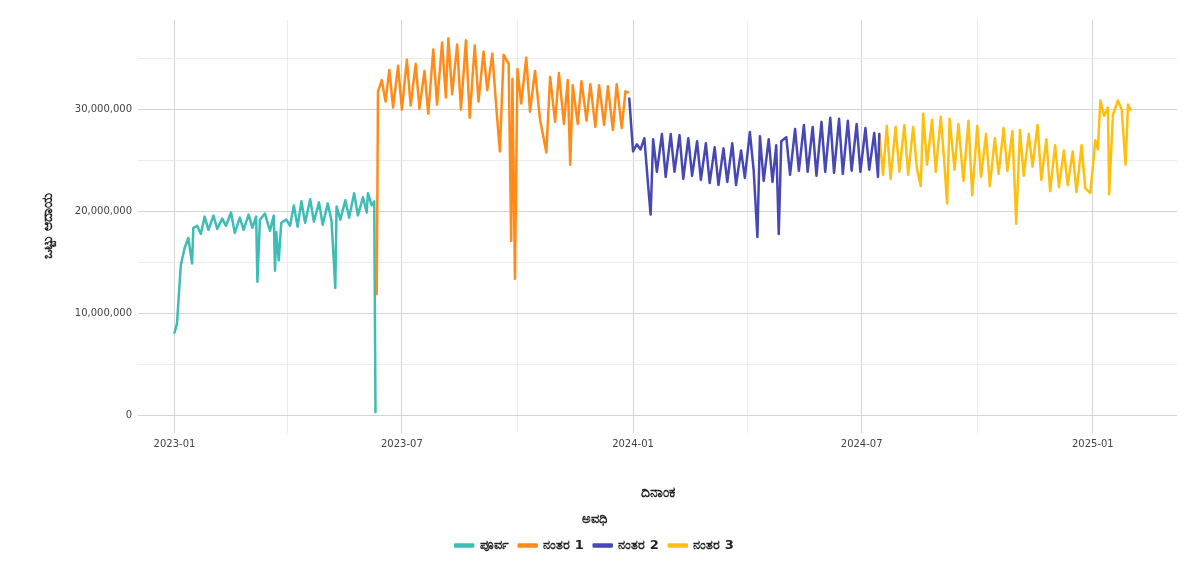 The image size is (1191, 570). What do you see at coordinates (103, 211) in the screenshot?
I see `y-tick-label: 20,000,000` at bounding box center [103, 211].